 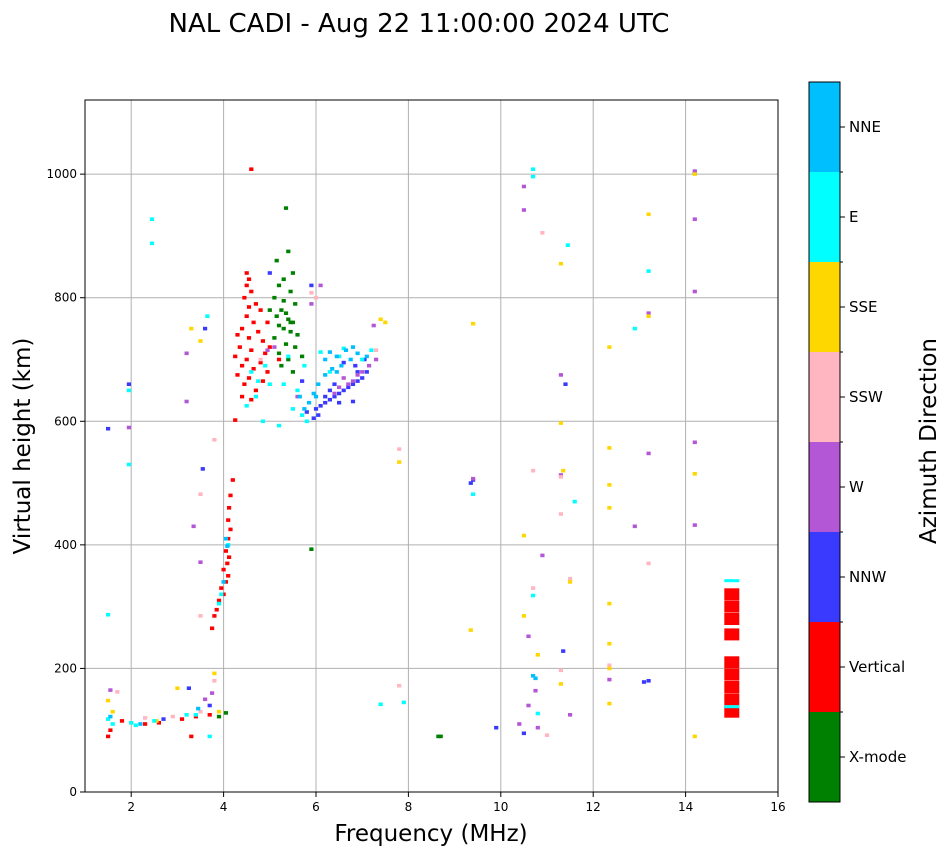 I want to click on y-tick-label: 200, so click(x=65, y=668).